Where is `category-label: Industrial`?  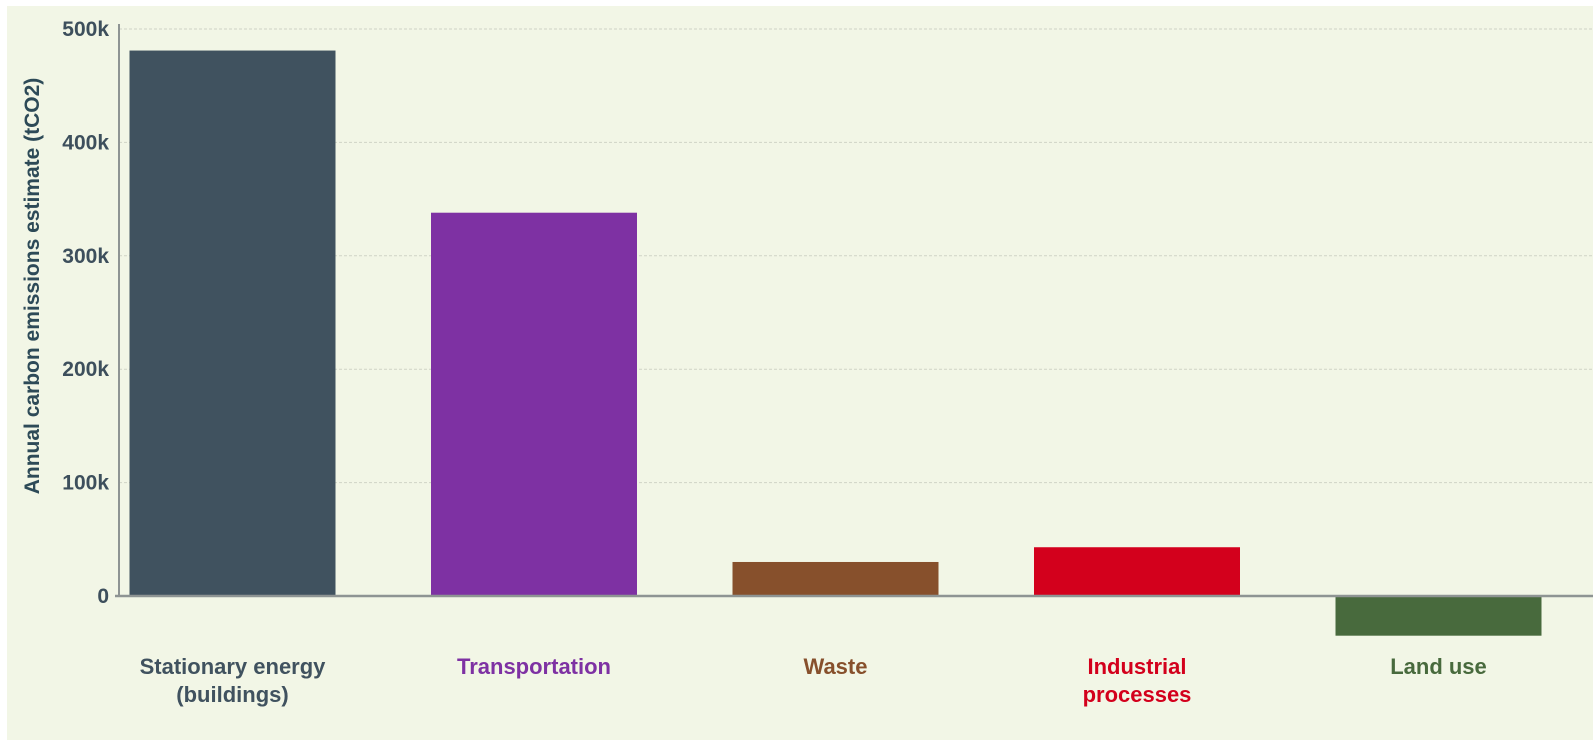
category-label: Industrial is located at coordinates (1136, 666).